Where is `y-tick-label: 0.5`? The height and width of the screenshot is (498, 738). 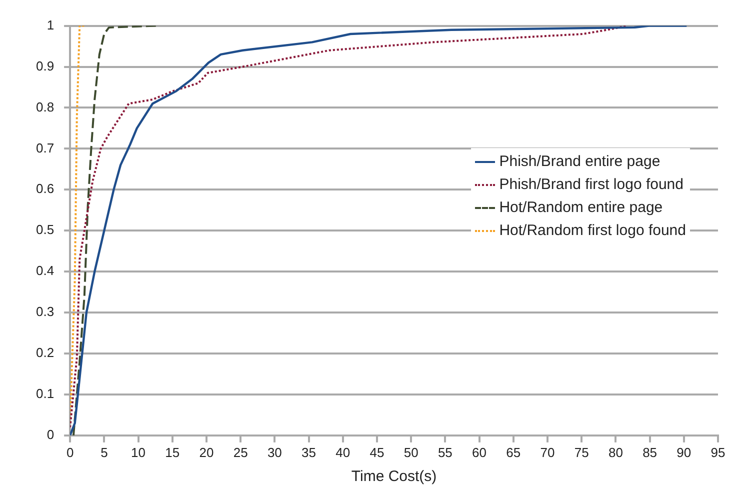 y-tick-label: 0.5 is located at coordinates (45, 230).